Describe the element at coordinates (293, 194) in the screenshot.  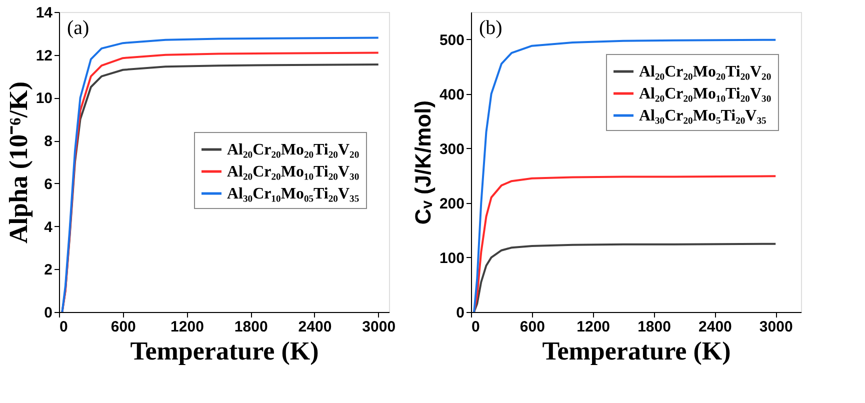
I see `legend-label: Al₃₀Cr₁₀Mo₀₅Ti₂₀V₃₅` at that location.